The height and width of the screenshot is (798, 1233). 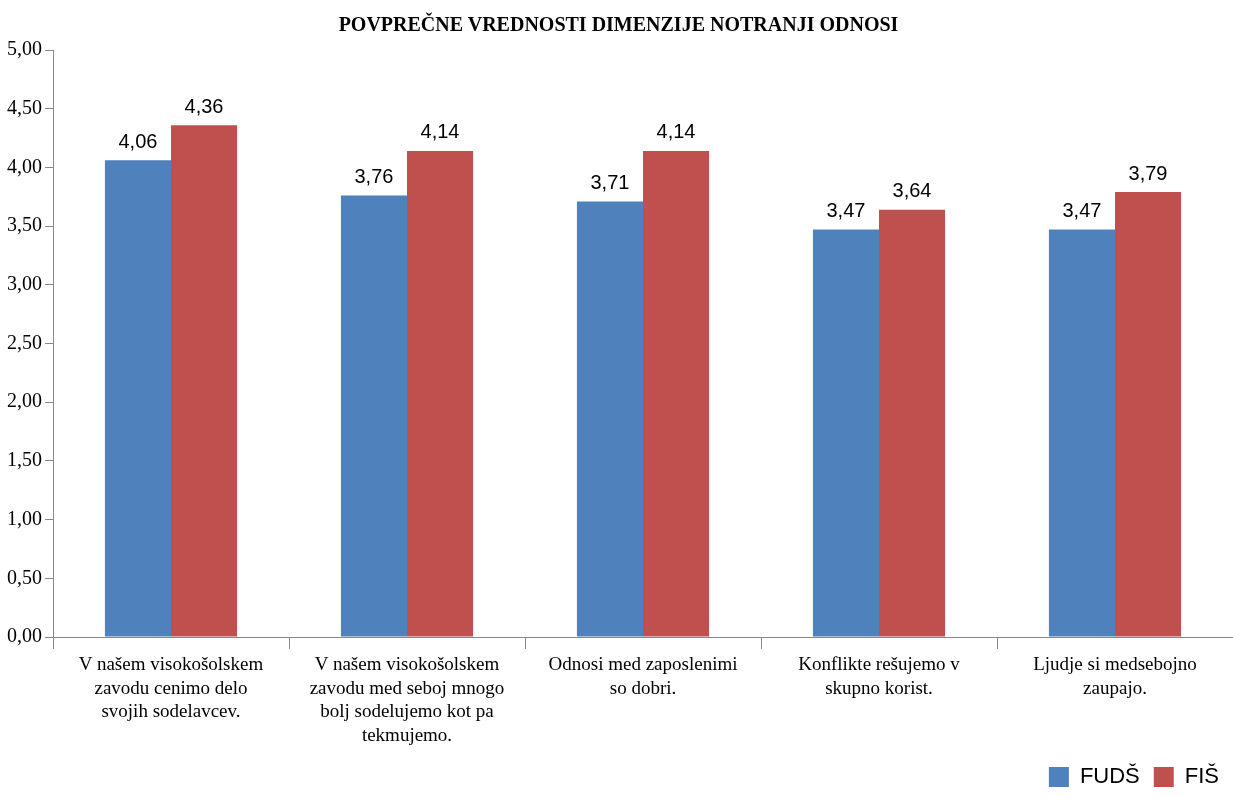 What do you see at coordinates (879, 675) in the screenshot?
I see `x-tick-label: Konflikte rešujemo v skupno korist.` at bounding box center [879, 675].